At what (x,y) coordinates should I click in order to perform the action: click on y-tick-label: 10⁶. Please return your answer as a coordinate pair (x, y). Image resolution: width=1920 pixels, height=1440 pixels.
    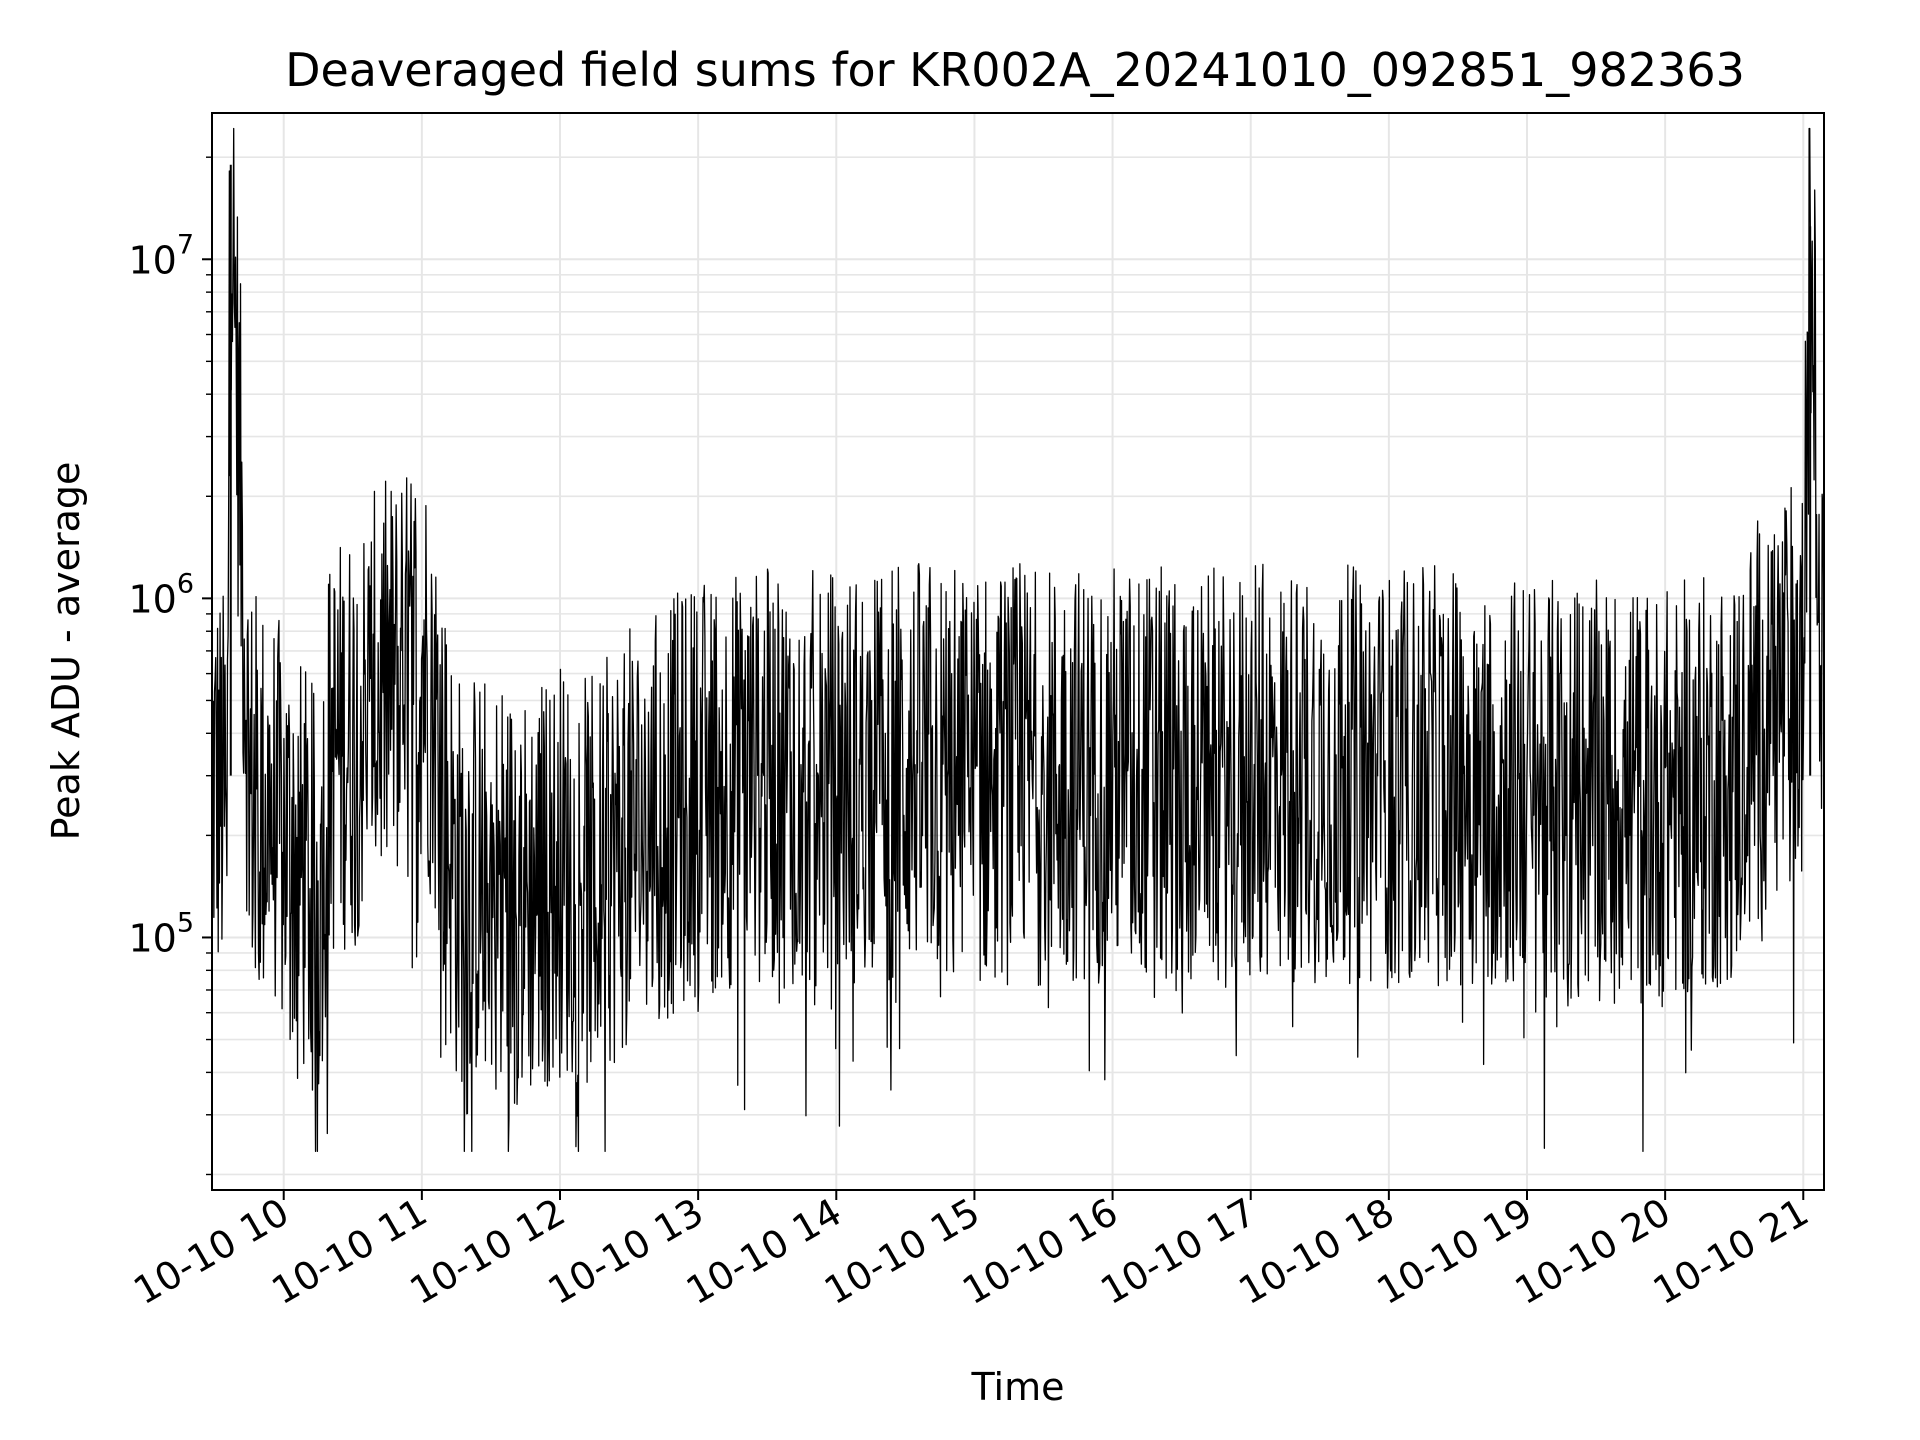
    Looking at the image, I should click on (161, 594).